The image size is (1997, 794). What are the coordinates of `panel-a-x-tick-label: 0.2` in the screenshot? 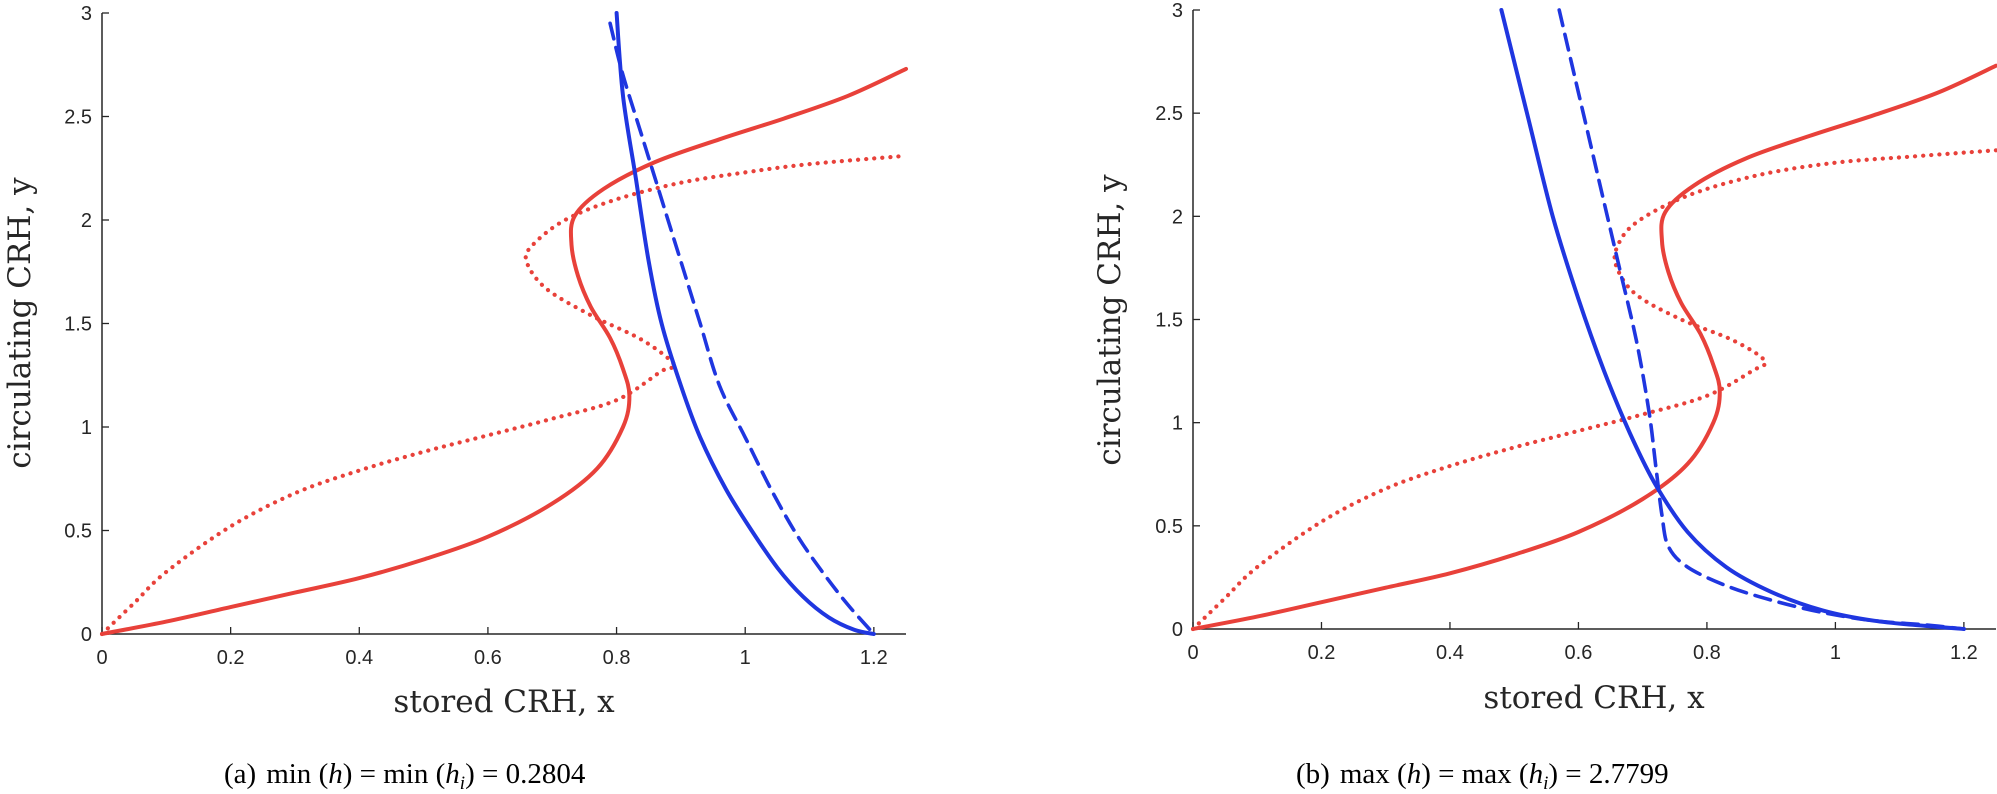 It's located at (231, 658).